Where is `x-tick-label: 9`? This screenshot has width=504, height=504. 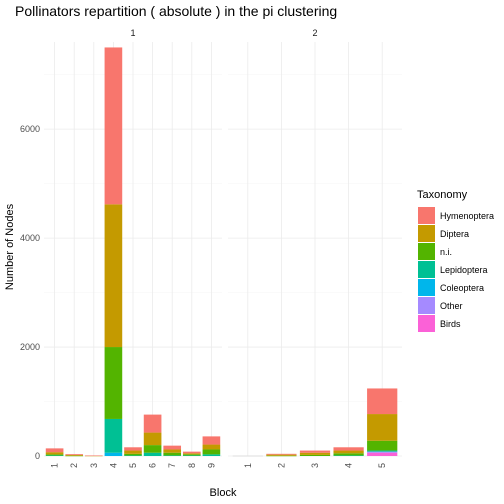 x-tick-label: 9 is located at coordinates (211, 465).